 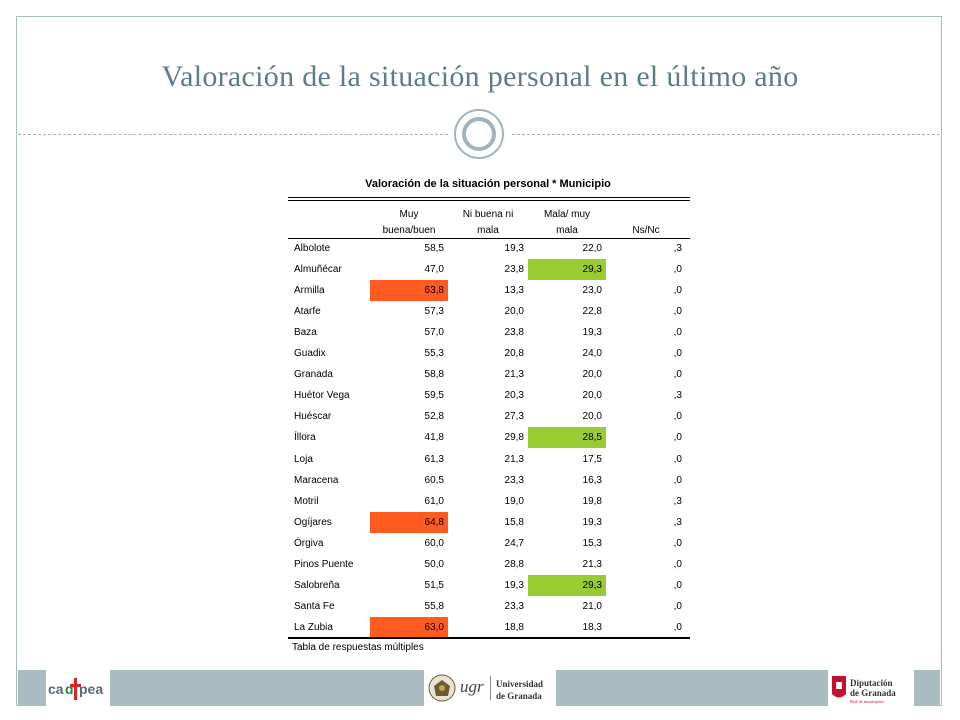 I want to click on diputacion-text-3: Red de municipios, so click(x=867, y=701).